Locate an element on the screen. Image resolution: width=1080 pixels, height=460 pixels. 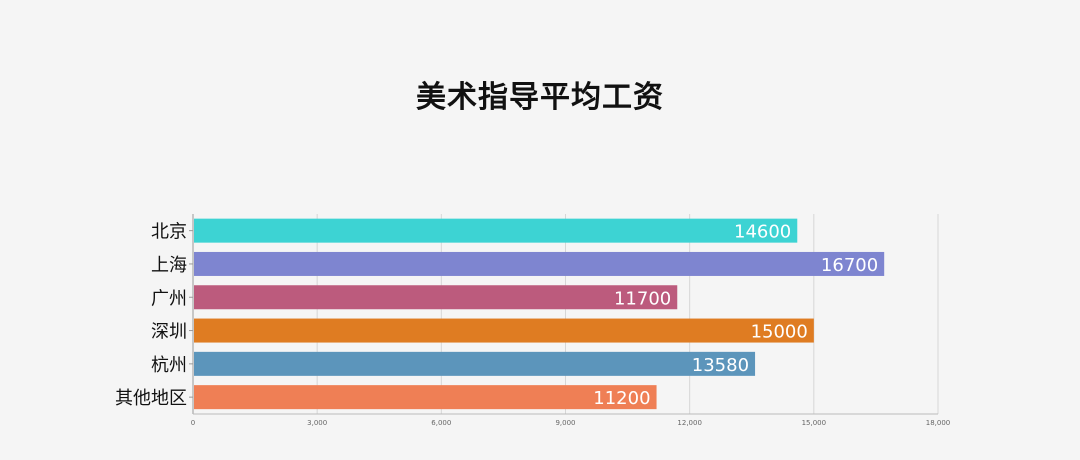
category-label: 广州 is located at coordinates (169, 298).